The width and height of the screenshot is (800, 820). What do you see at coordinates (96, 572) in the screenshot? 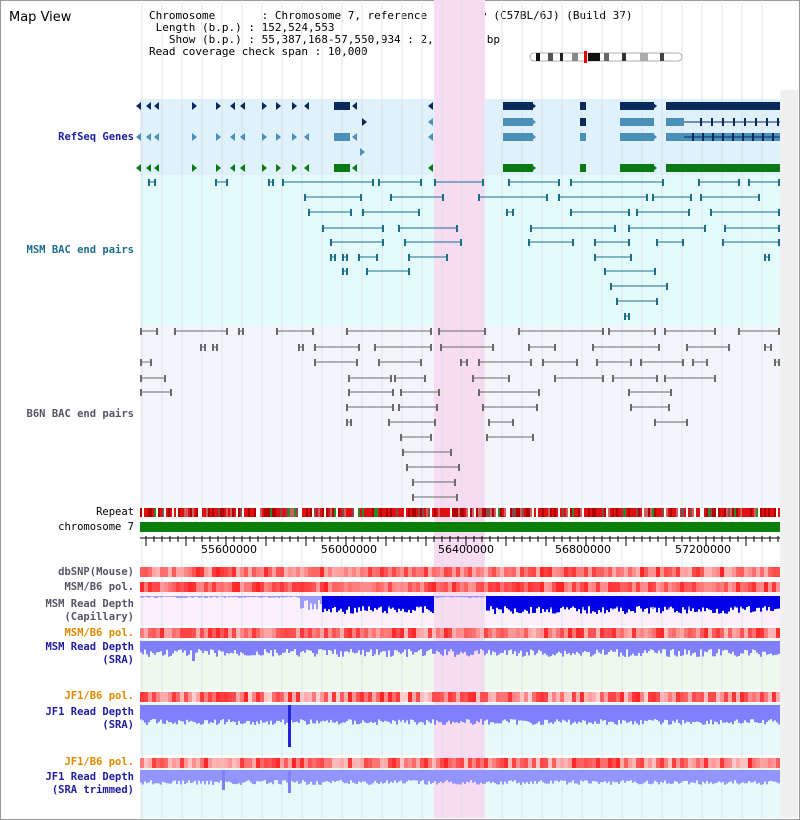
I see `track-label-dbsnp: dbSNP(Mouse)` at bounding box center [96, 572].